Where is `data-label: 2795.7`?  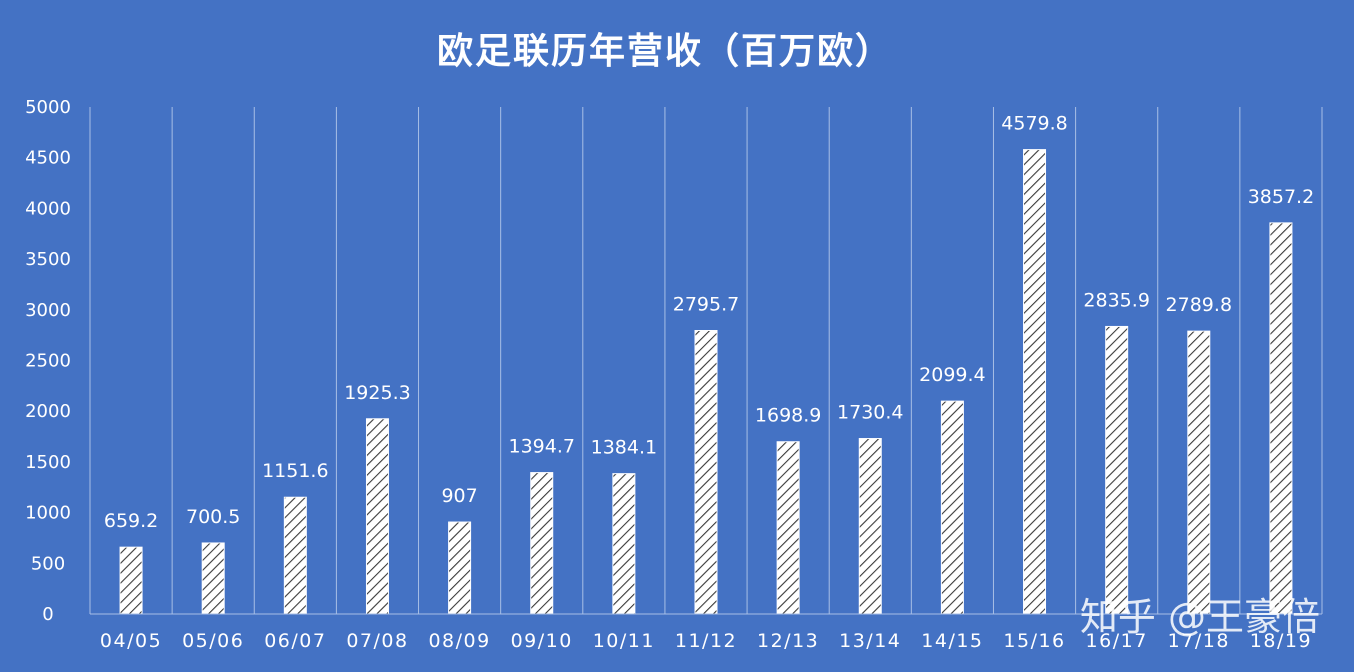
data-label: 2795.7 is located at coordinates (706, 305).